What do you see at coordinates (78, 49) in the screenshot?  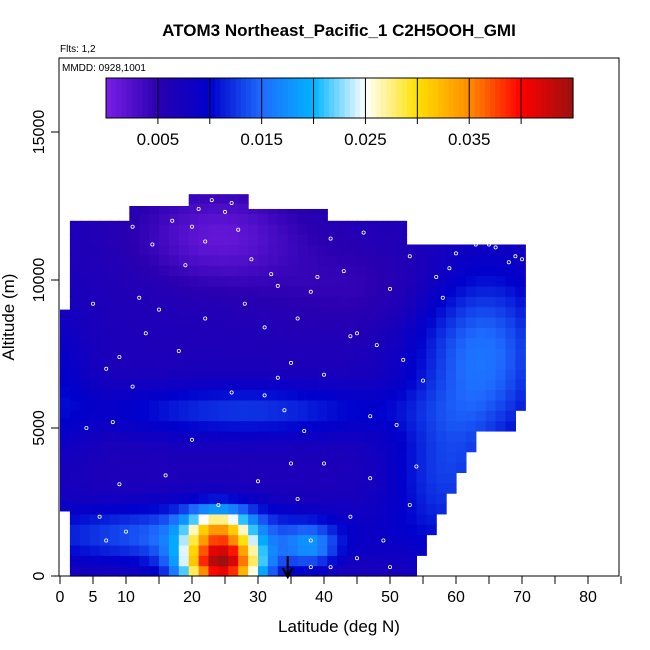 I see `flights-text: Flts: 1,2` at bounding box center [78, 49].